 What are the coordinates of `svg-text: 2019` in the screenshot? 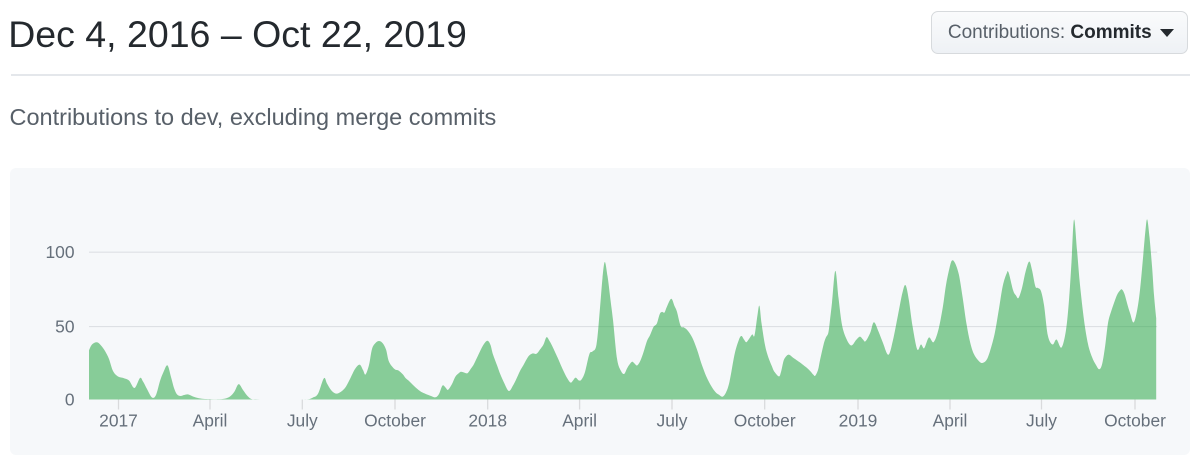 It's located at (858, 421).